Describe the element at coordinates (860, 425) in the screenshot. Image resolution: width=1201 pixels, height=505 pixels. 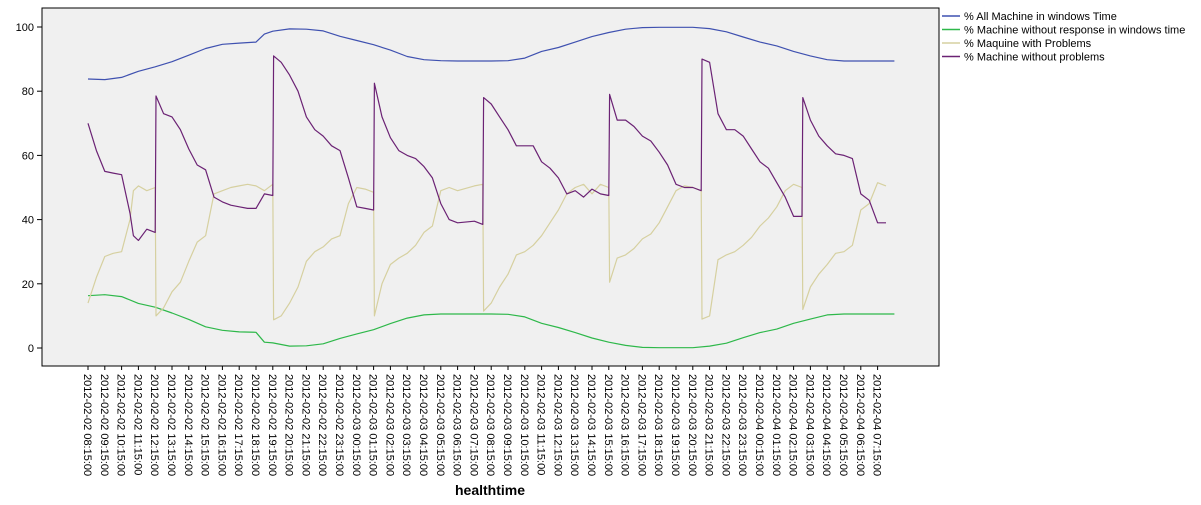
I see `x-tick-label: 2012-02-04 06:15:00` at that location.